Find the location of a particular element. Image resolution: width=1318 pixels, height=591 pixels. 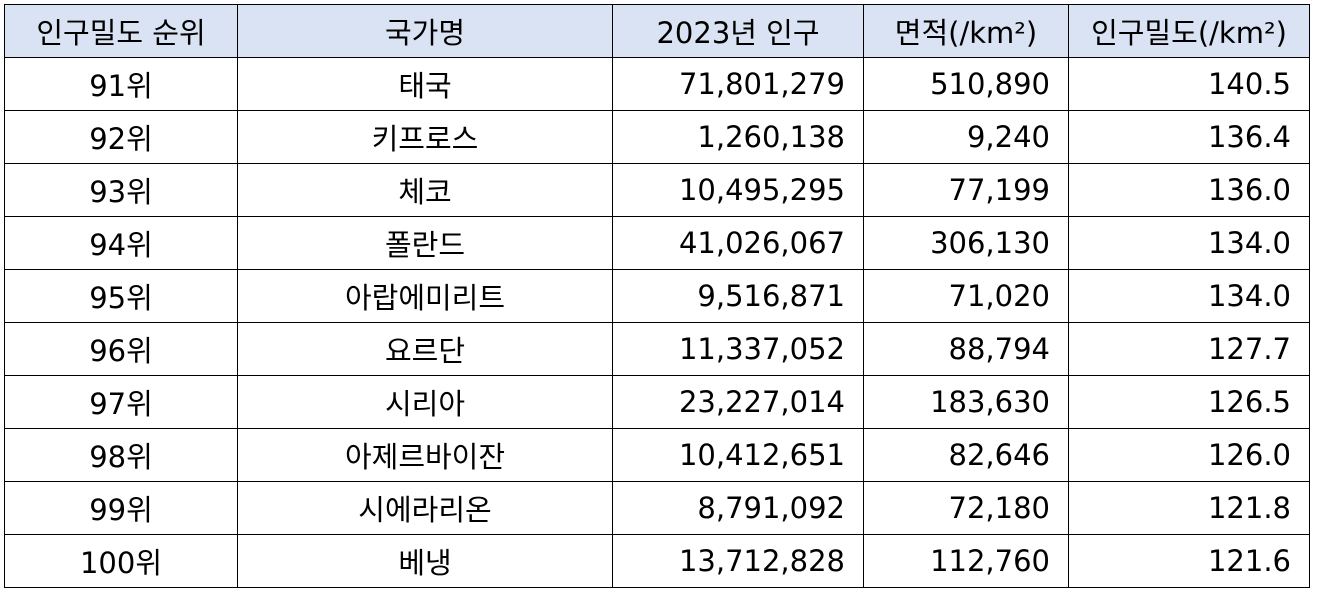

country-cell: 베냉 is located at coordinates (425, 561).